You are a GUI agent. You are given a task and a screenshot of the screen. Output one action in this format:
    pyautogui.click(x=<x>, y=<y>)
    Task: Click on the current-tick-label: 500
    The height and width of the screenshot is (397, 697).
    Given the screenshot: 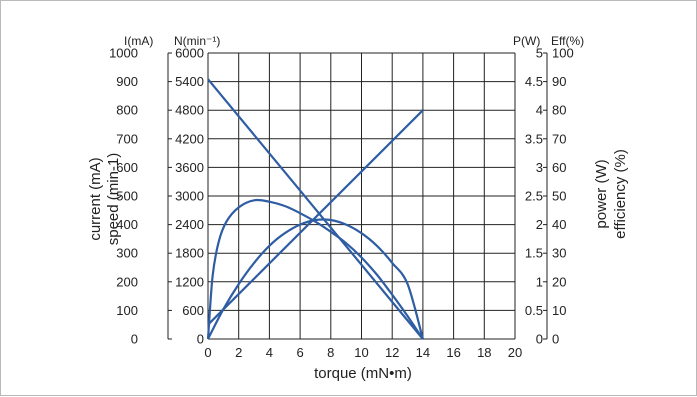 What is the action you would take?
    pyautogui.click(x=127, y=196)
    